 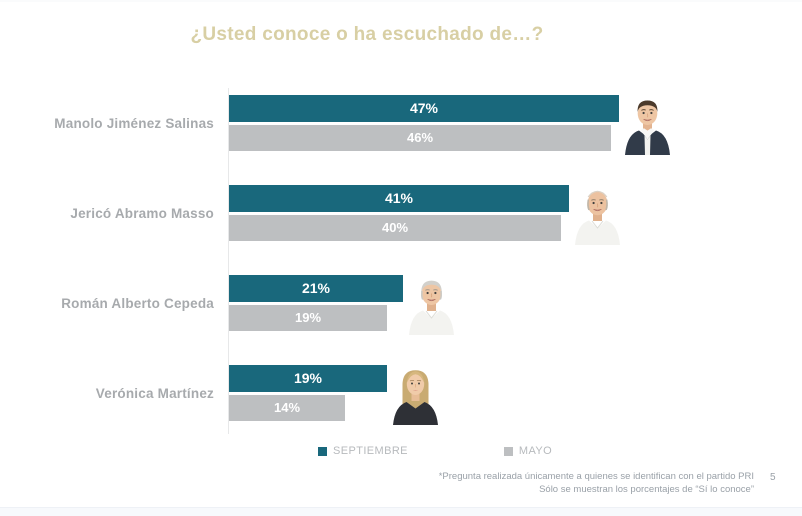 What do you see at coordinates (401, 1) in the screenshot?
I see `top-edge-strip` at bounding box center [401, 1].